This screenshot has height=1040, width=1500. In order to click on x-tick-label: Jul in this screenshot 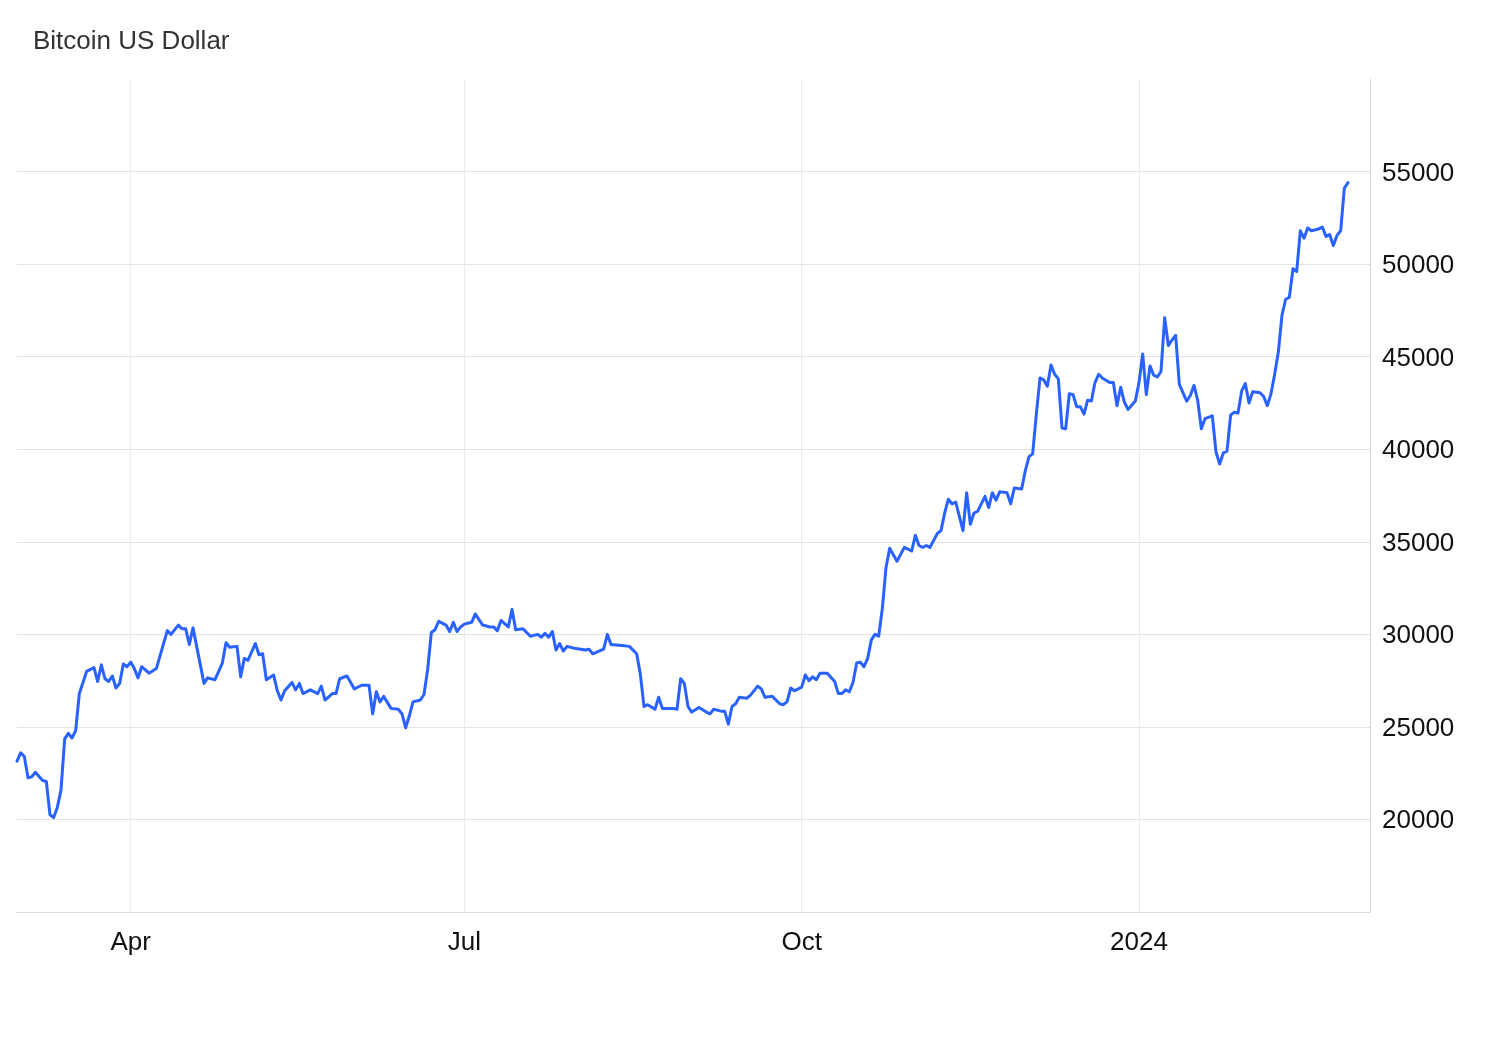, I will do `click(464, 941)`.